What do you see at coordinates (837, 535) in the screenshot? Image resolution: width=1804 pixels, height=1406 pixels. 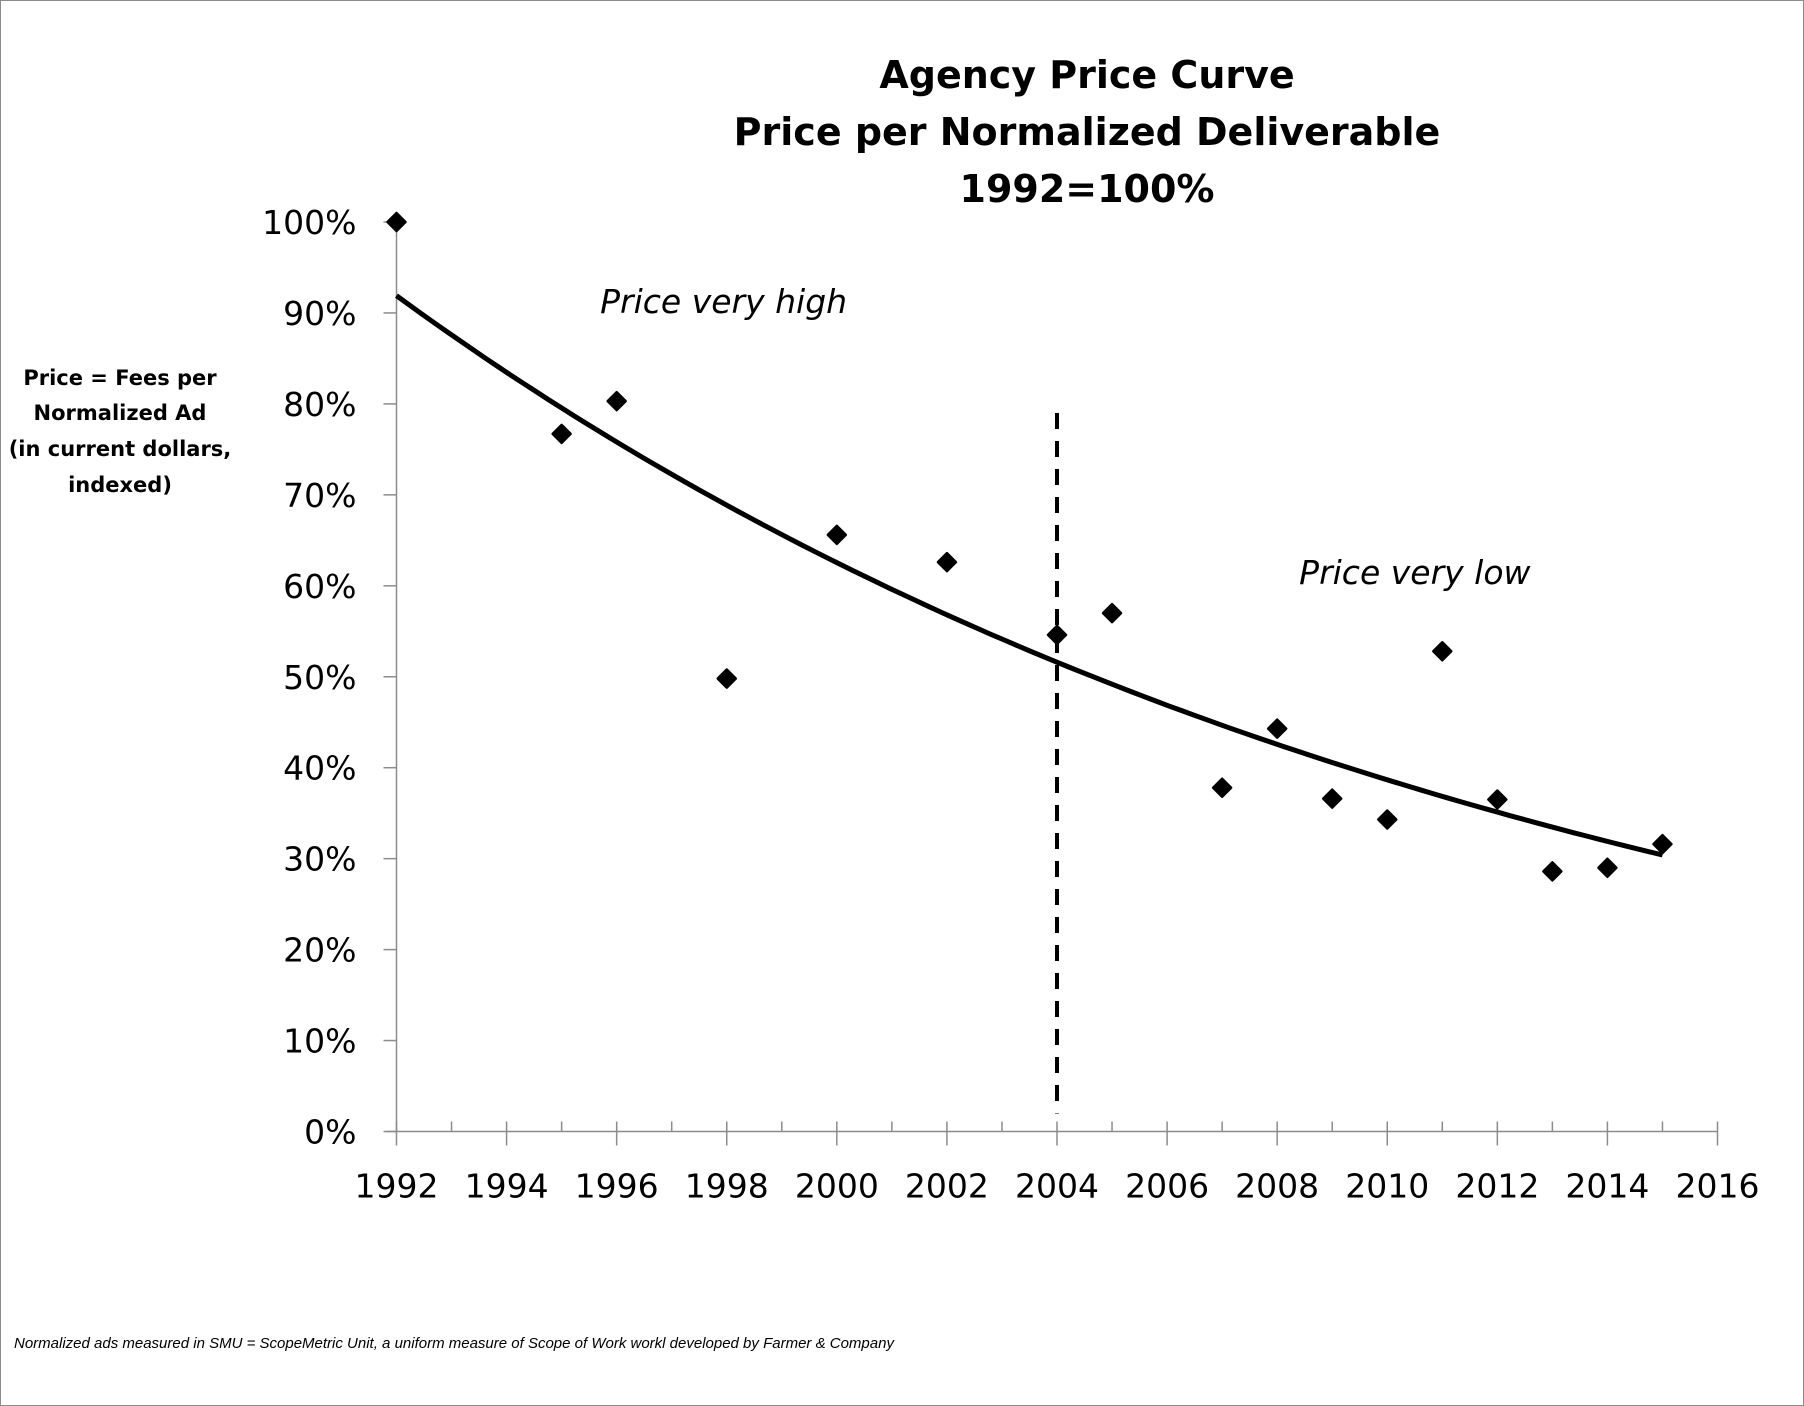 I see `data-point-2000` at bounding box center [837, 535].